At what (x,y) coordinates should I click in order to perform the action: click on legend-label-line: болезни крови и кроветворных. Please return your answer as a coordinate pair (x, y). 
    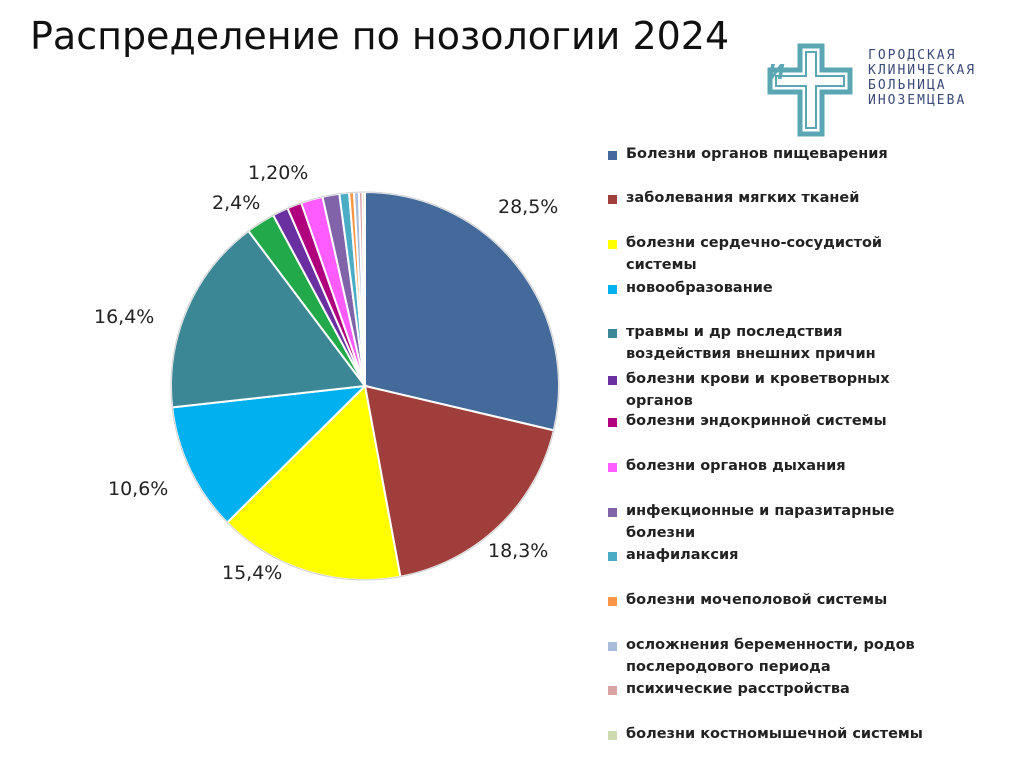
    Looking at the image, I should click on (758, 379).